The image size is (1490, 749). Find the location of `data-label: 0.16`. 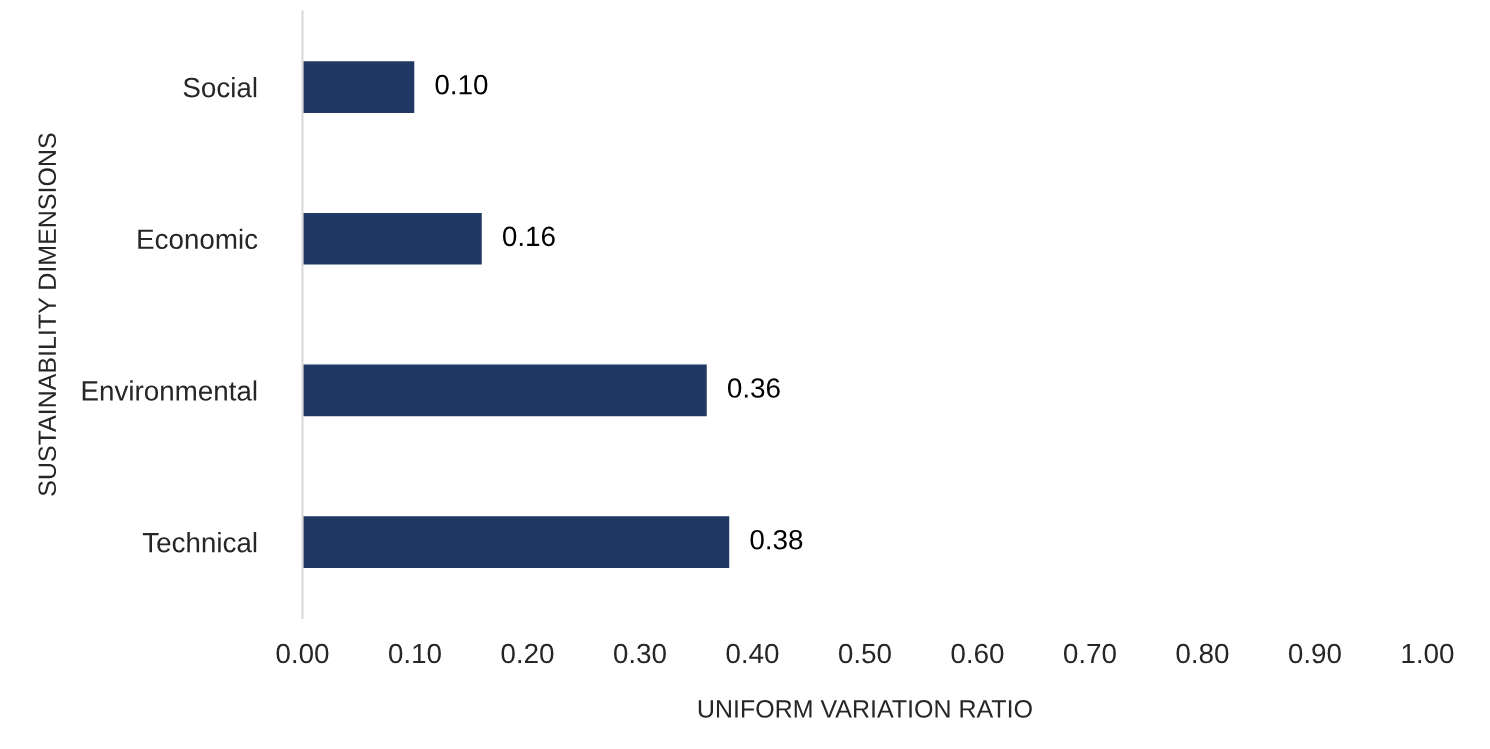

data-label: 0.16 is located at coordinates (528, 236).